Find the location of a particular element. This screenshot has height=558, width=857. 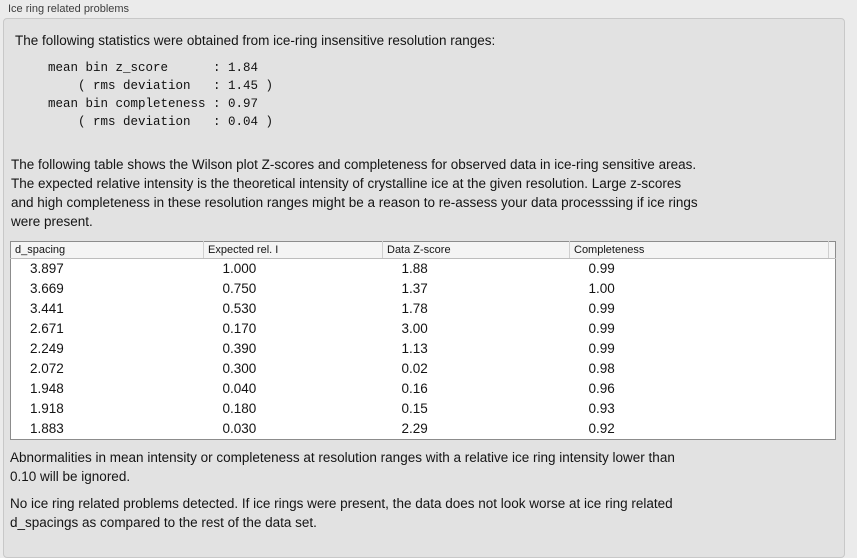

column-header-completeness: Completeness is located at coordinates (699, 250).